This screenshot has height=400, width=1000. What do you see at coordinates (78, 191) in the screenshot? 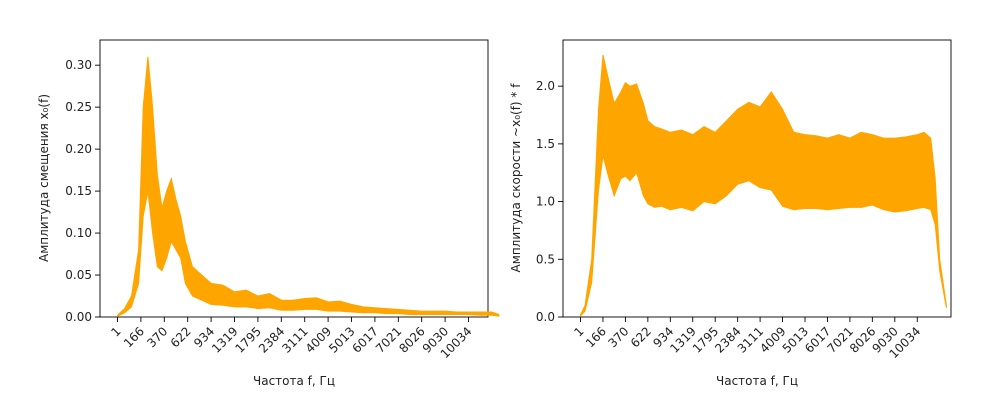
I see `left-y-tick-label: 0.15` at bounding box center [78, 191].